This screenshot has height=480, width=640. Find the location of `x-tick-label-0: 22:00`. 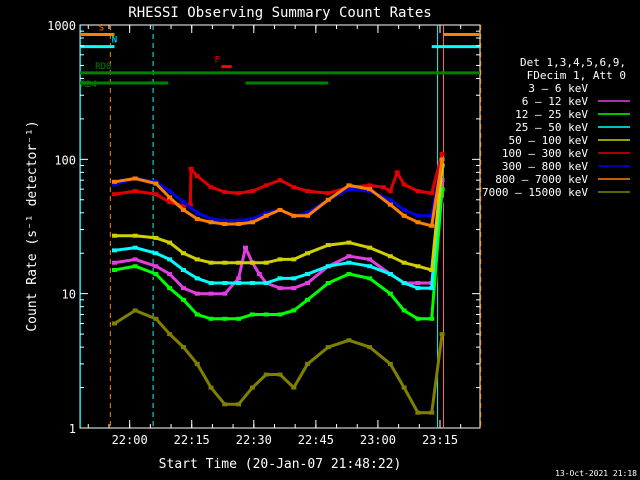

x-tick-label-0: 22:00 is located at coordinates (130, 440).